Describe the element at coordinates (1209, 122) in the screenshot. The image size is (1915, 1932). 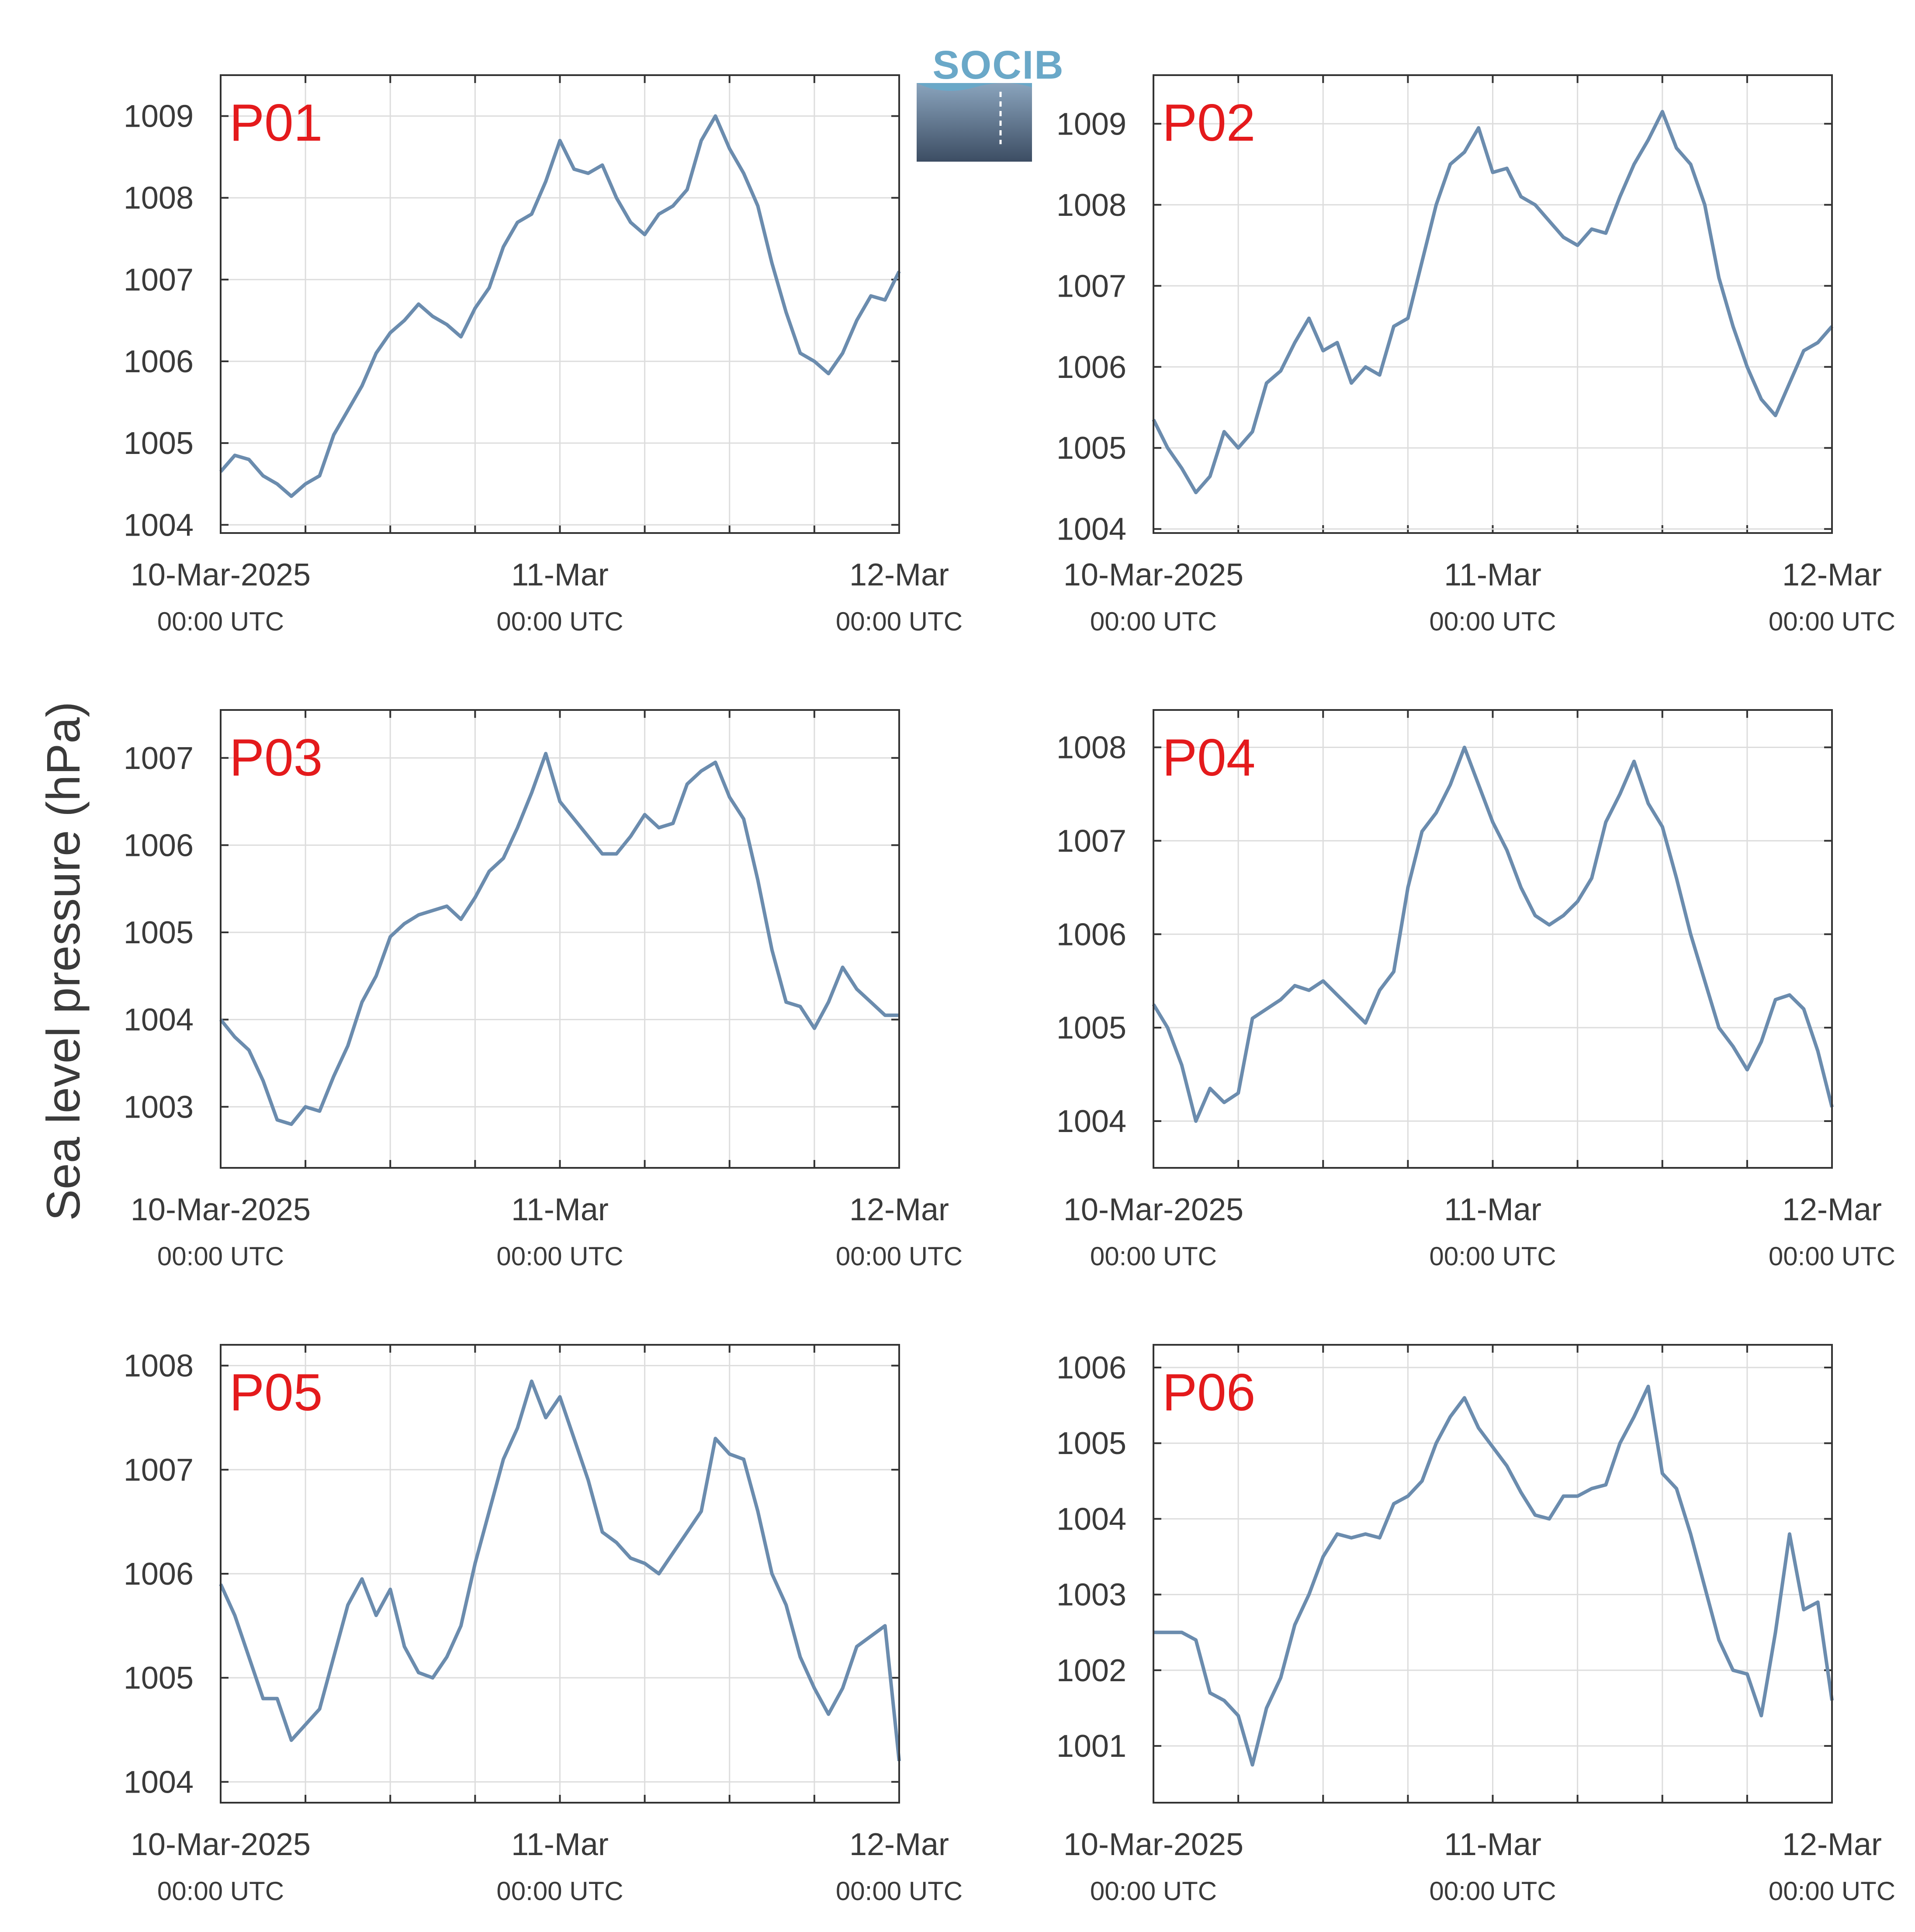
I see `panel-label: P02` at that location.